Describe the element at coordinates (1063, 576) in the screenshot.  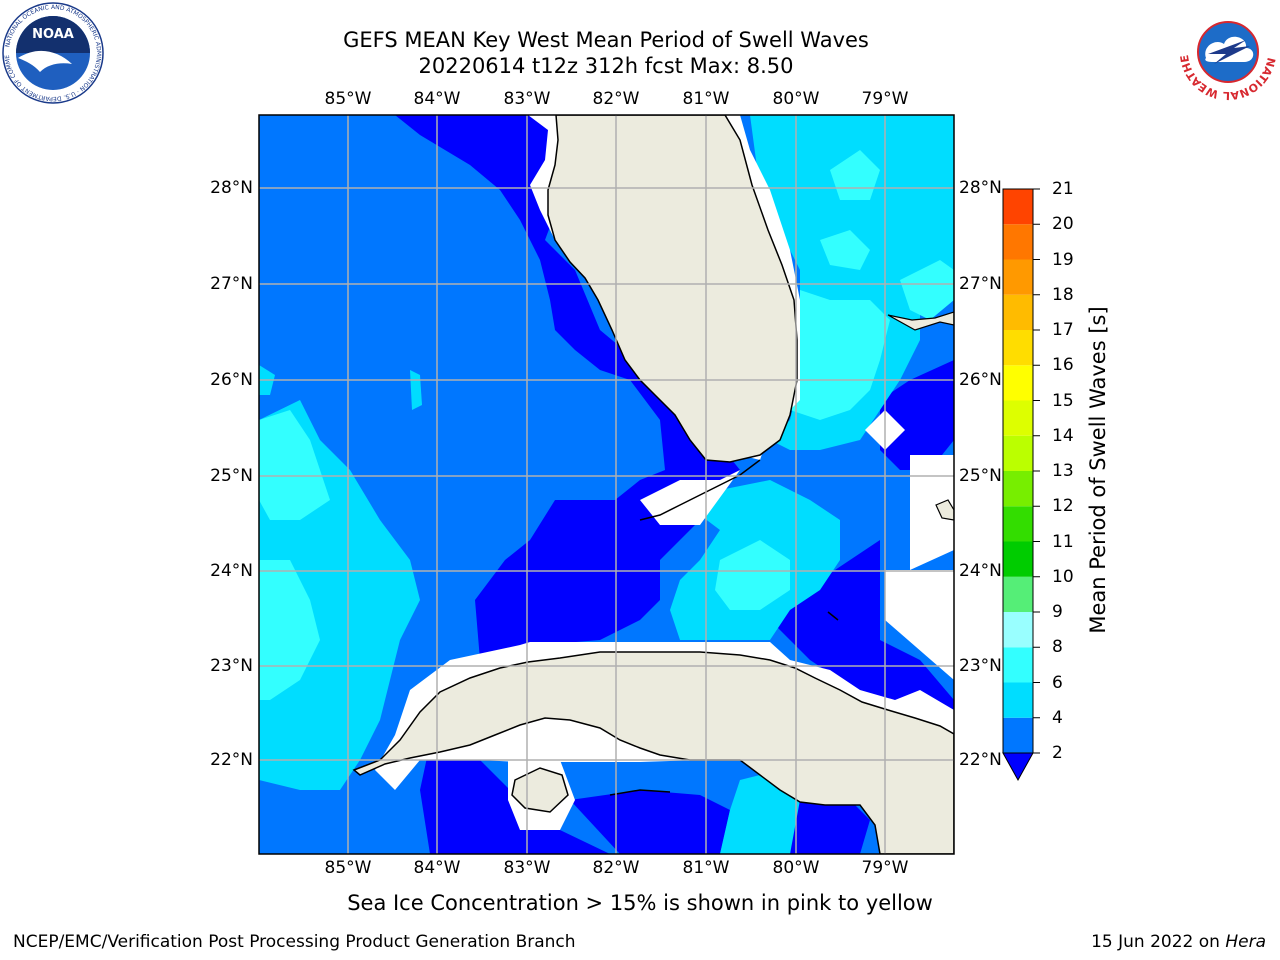
I see `colorbar-tick-label: 10` at that location.